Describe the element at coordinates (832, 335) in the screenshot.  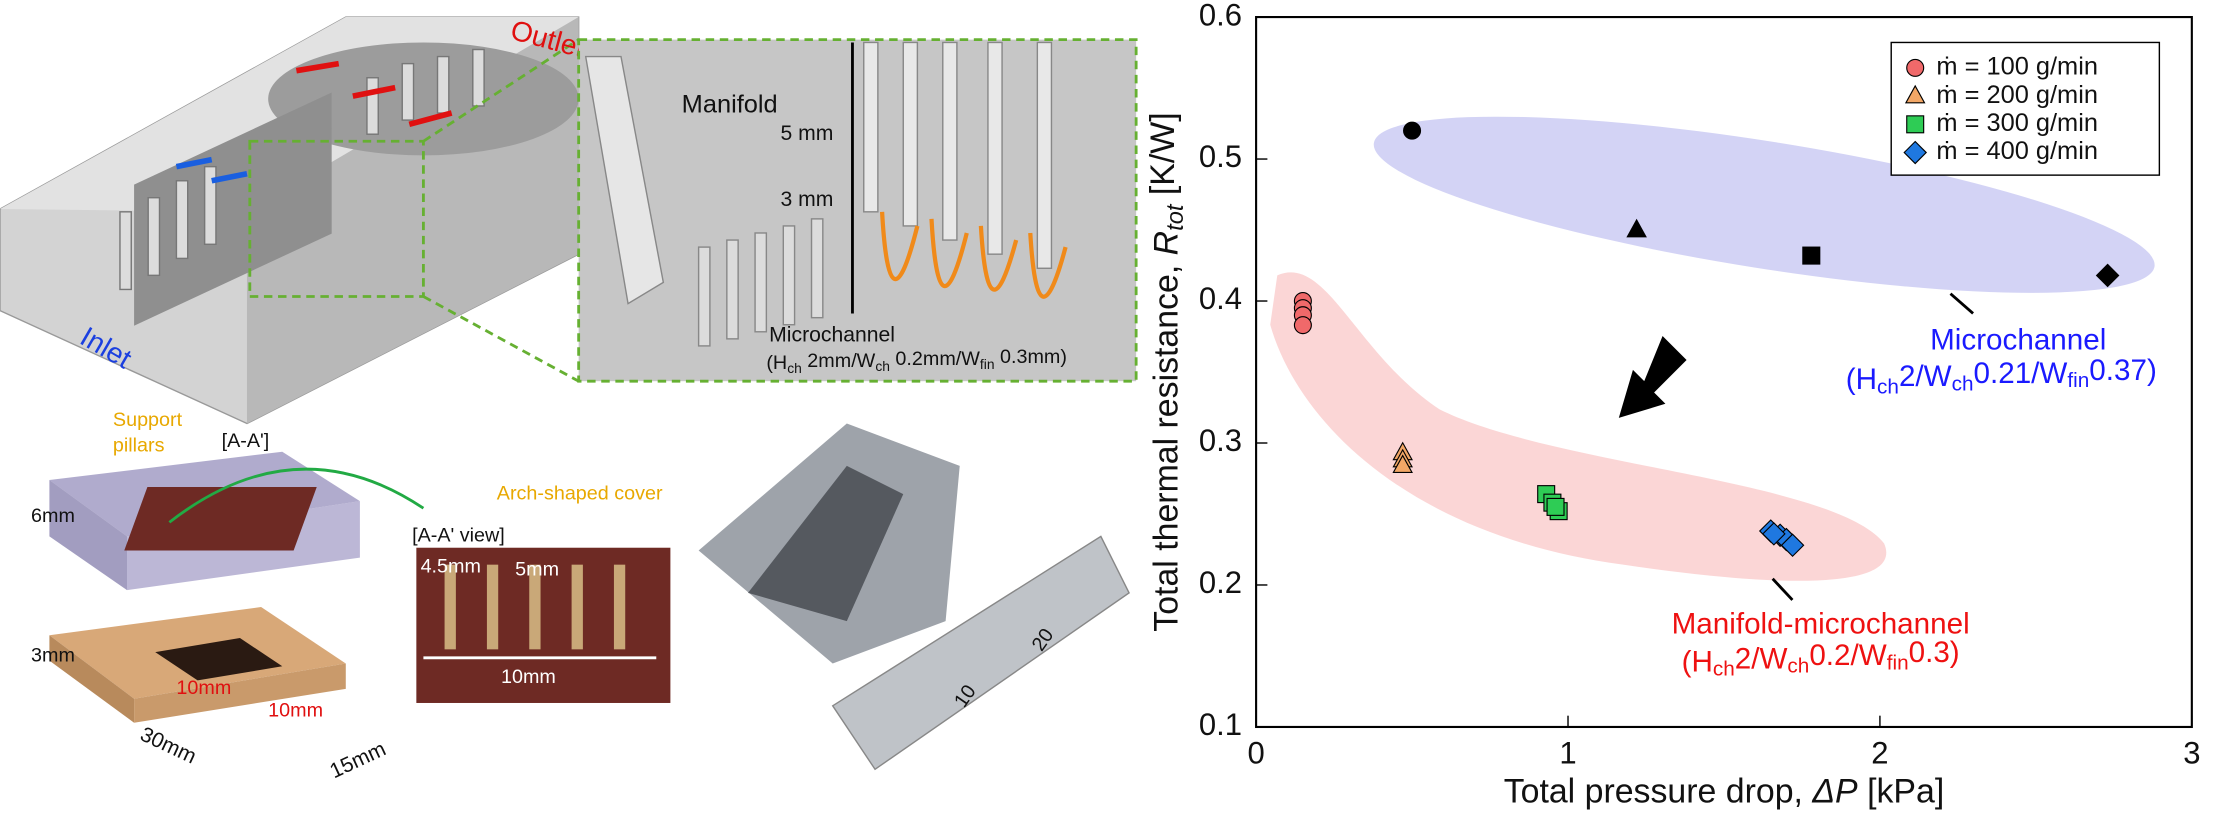
I see `label: Microchannel` at that location.